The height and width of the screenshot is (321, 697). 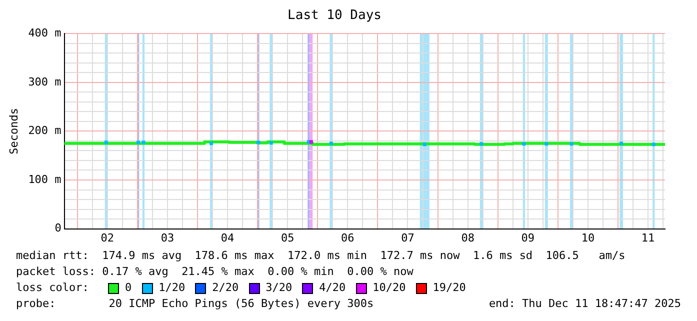 I want to click on text: median rtt: 174.9 ms avg 178.6 ms max 172.0 ms min 172.7 ms now 1.6 ms sd 106.5 am/s, so click(x=321, y=256).